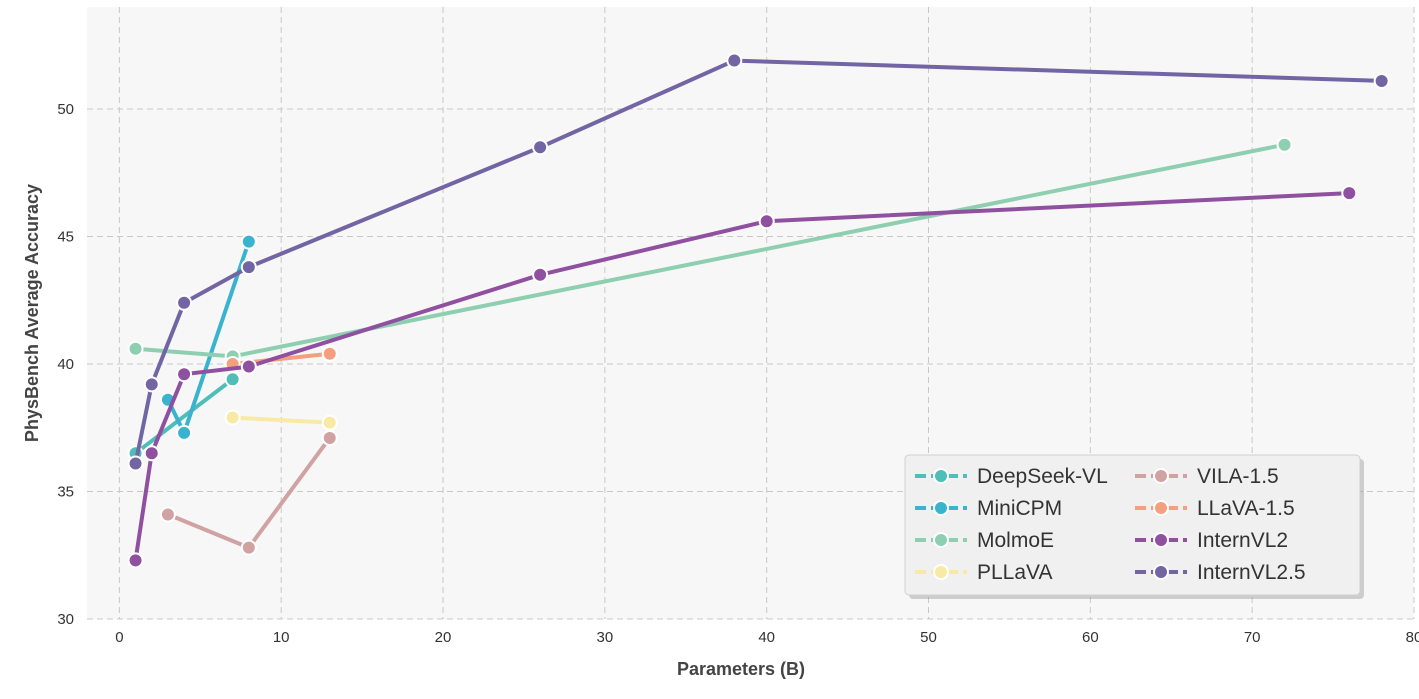  Describe the element at coordinates (65, 492) in the screenshot. I see `y-tick-label: 35` at that location.